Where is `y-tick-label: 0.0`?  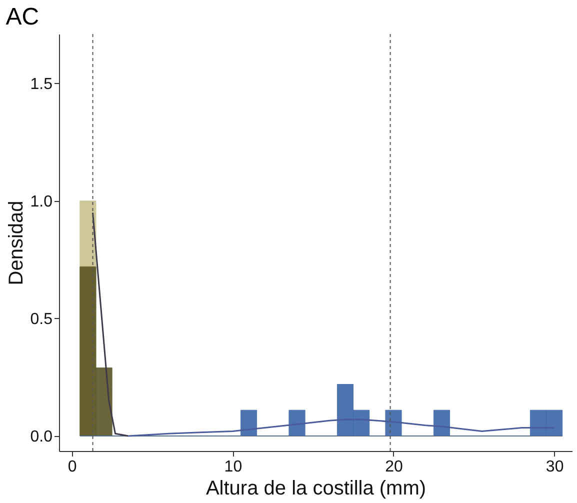
y-tick-label: 0.0 is located at coordinates (41, 437).